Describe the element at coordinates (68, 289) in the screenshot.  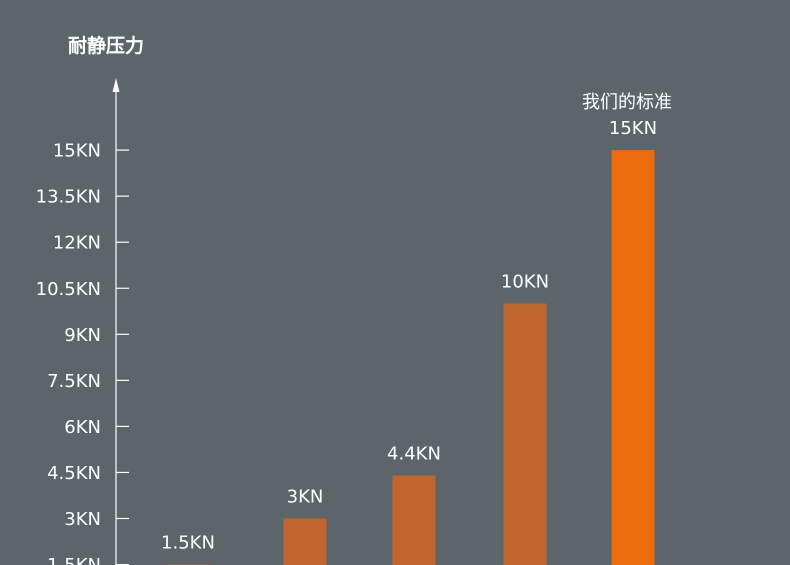
I see `y-tick-label: 10.5KN` at that location.